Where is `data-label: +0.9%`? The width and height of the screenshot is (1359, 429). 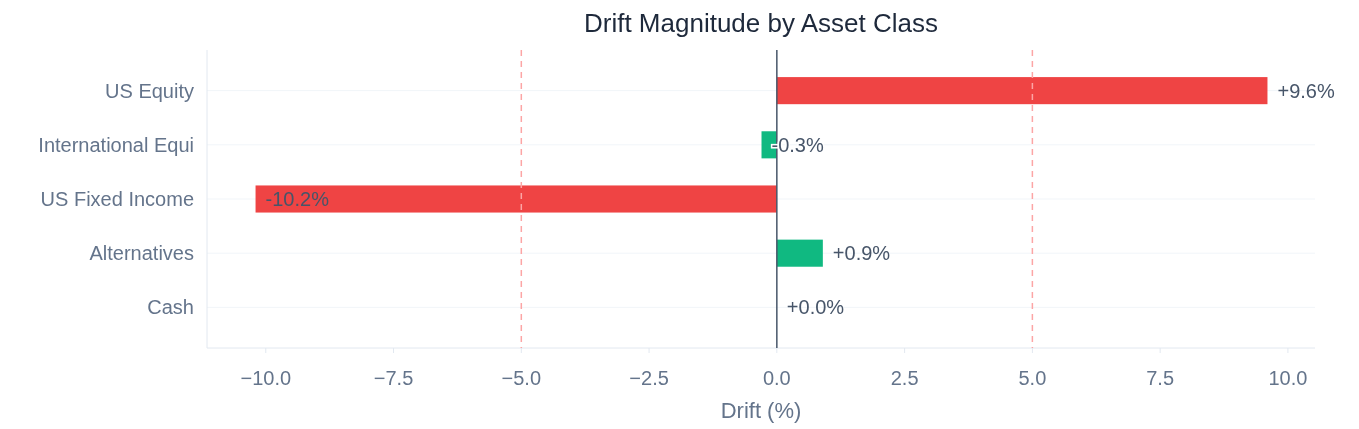 data-label: +0.9% is located at coordinates (861, 253).